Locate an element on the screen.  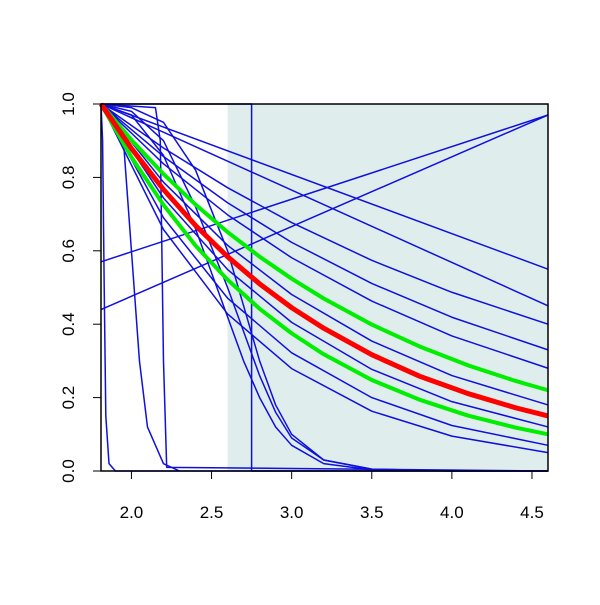
y-tick-label: 0.6 is located at coordinates (68, 251).